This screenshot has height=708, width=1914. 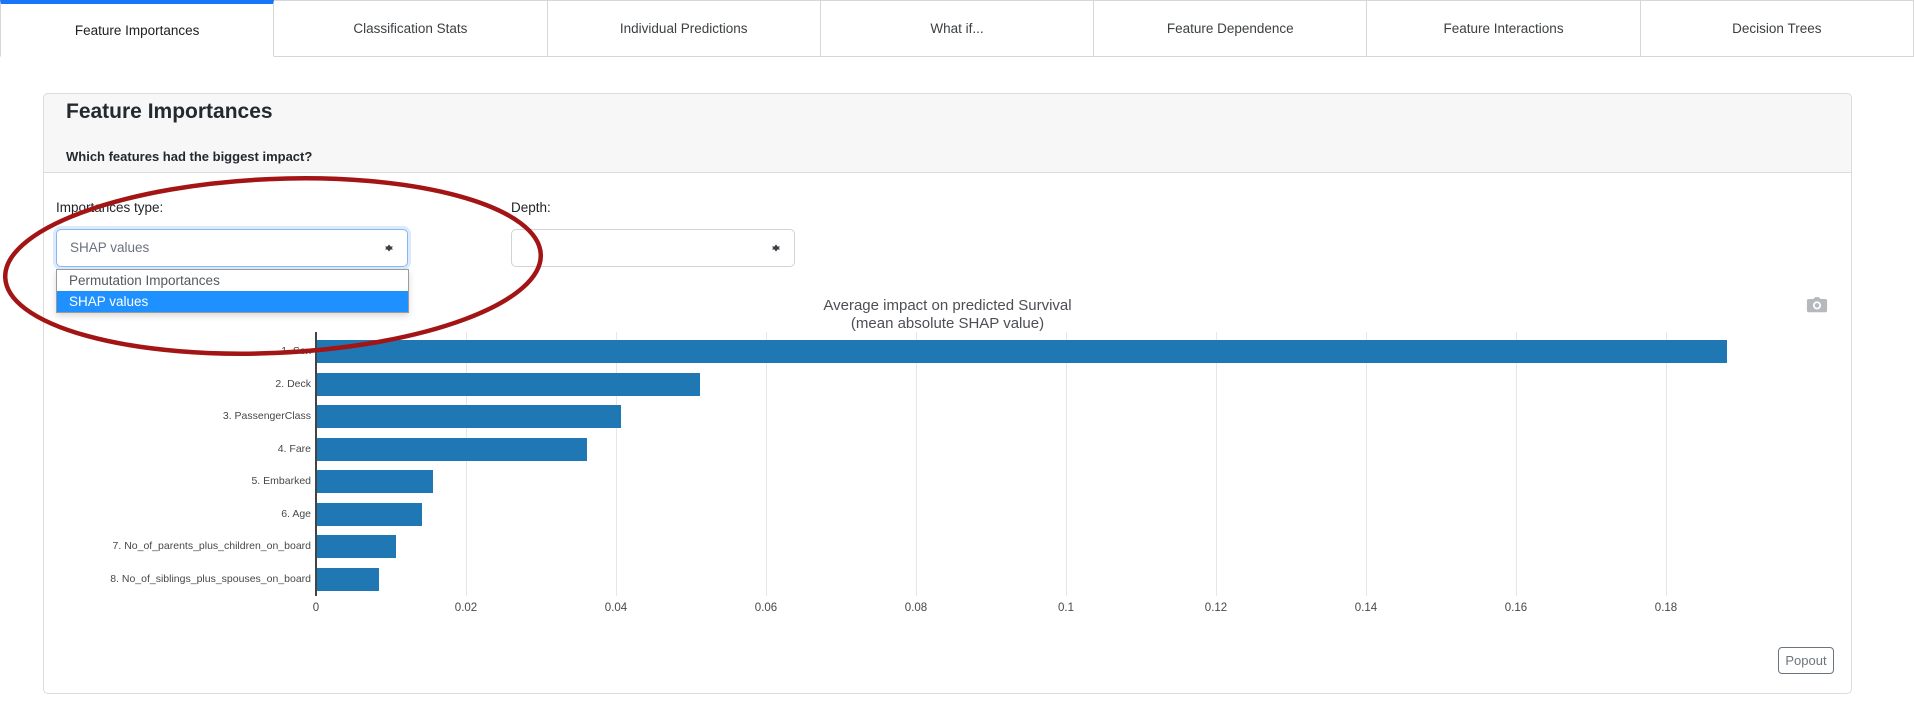 What do you see at coordinates (266, 416) in the screenshot?
I see `y-axis-label: 3. PassengerClass` at bounding box center [266, 416].